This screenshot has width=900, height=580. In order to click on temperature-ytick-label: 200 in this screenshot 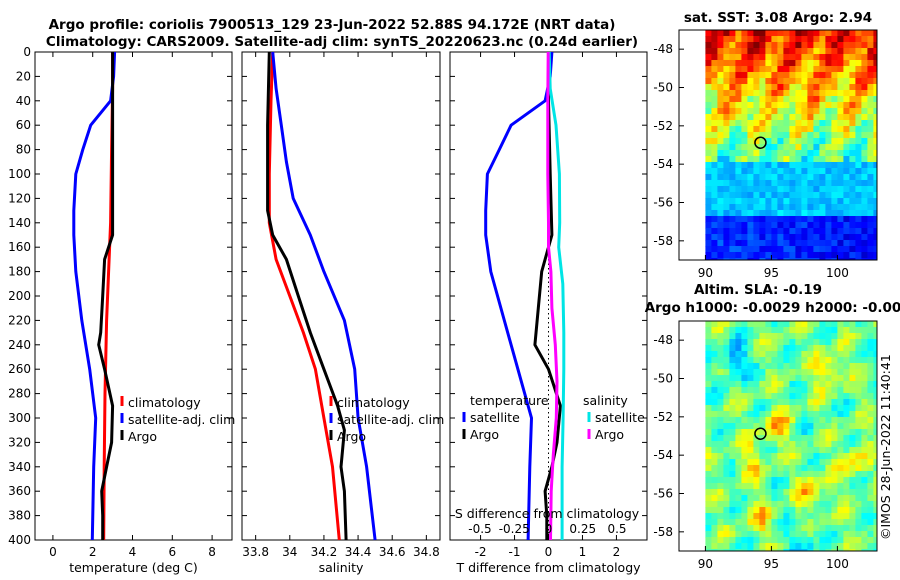, I will do `click(19, 296)`.